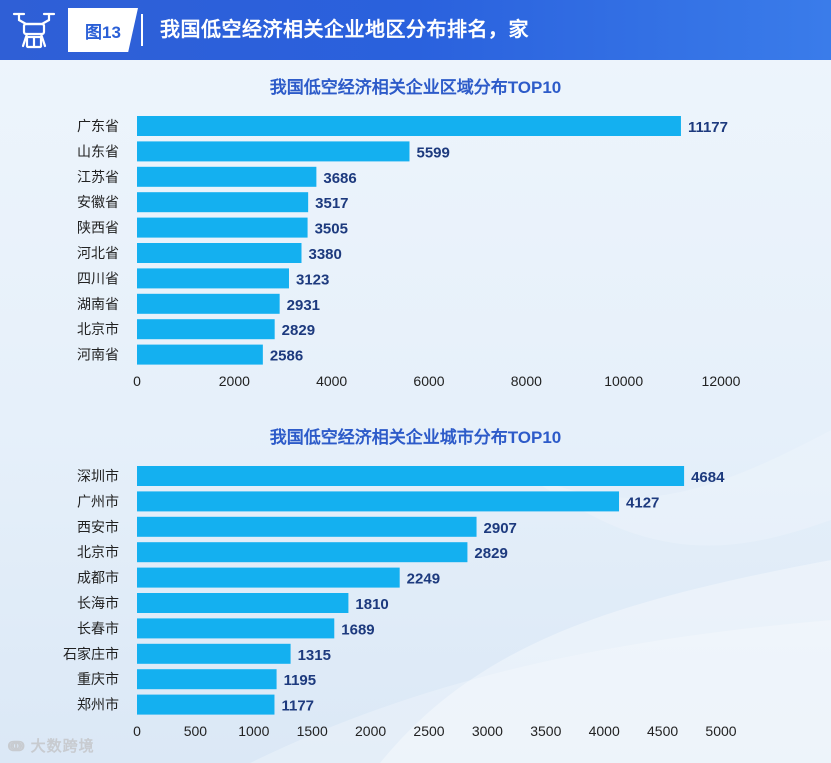 This screenshot has width=831, height=763. What do you see at coordinates (344, 30) in the screenshot?
I see `page-title: 我国低空经济相关企业地区分布排名，家` at bounding box center [344, 30].